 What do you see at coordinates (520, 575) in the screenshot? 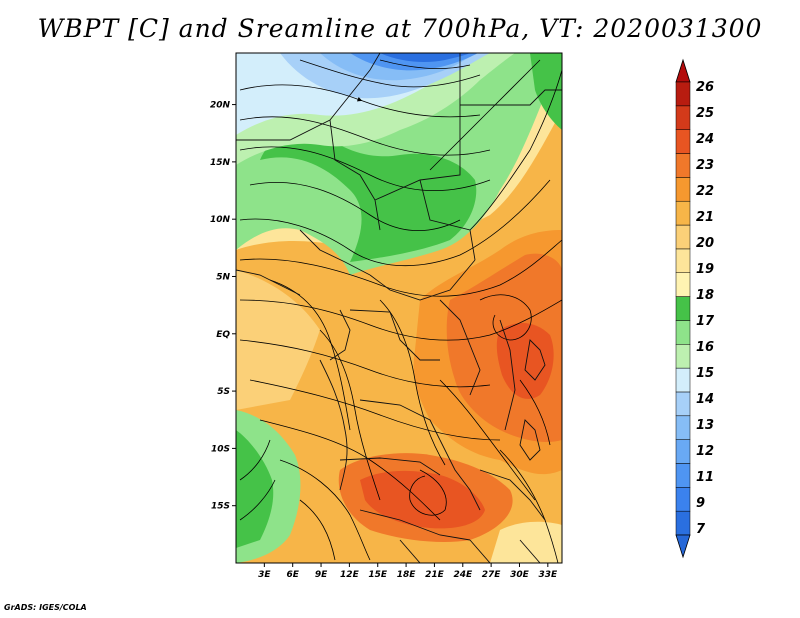
I see `lon-label: 30E` at bounding box center [520, 575].